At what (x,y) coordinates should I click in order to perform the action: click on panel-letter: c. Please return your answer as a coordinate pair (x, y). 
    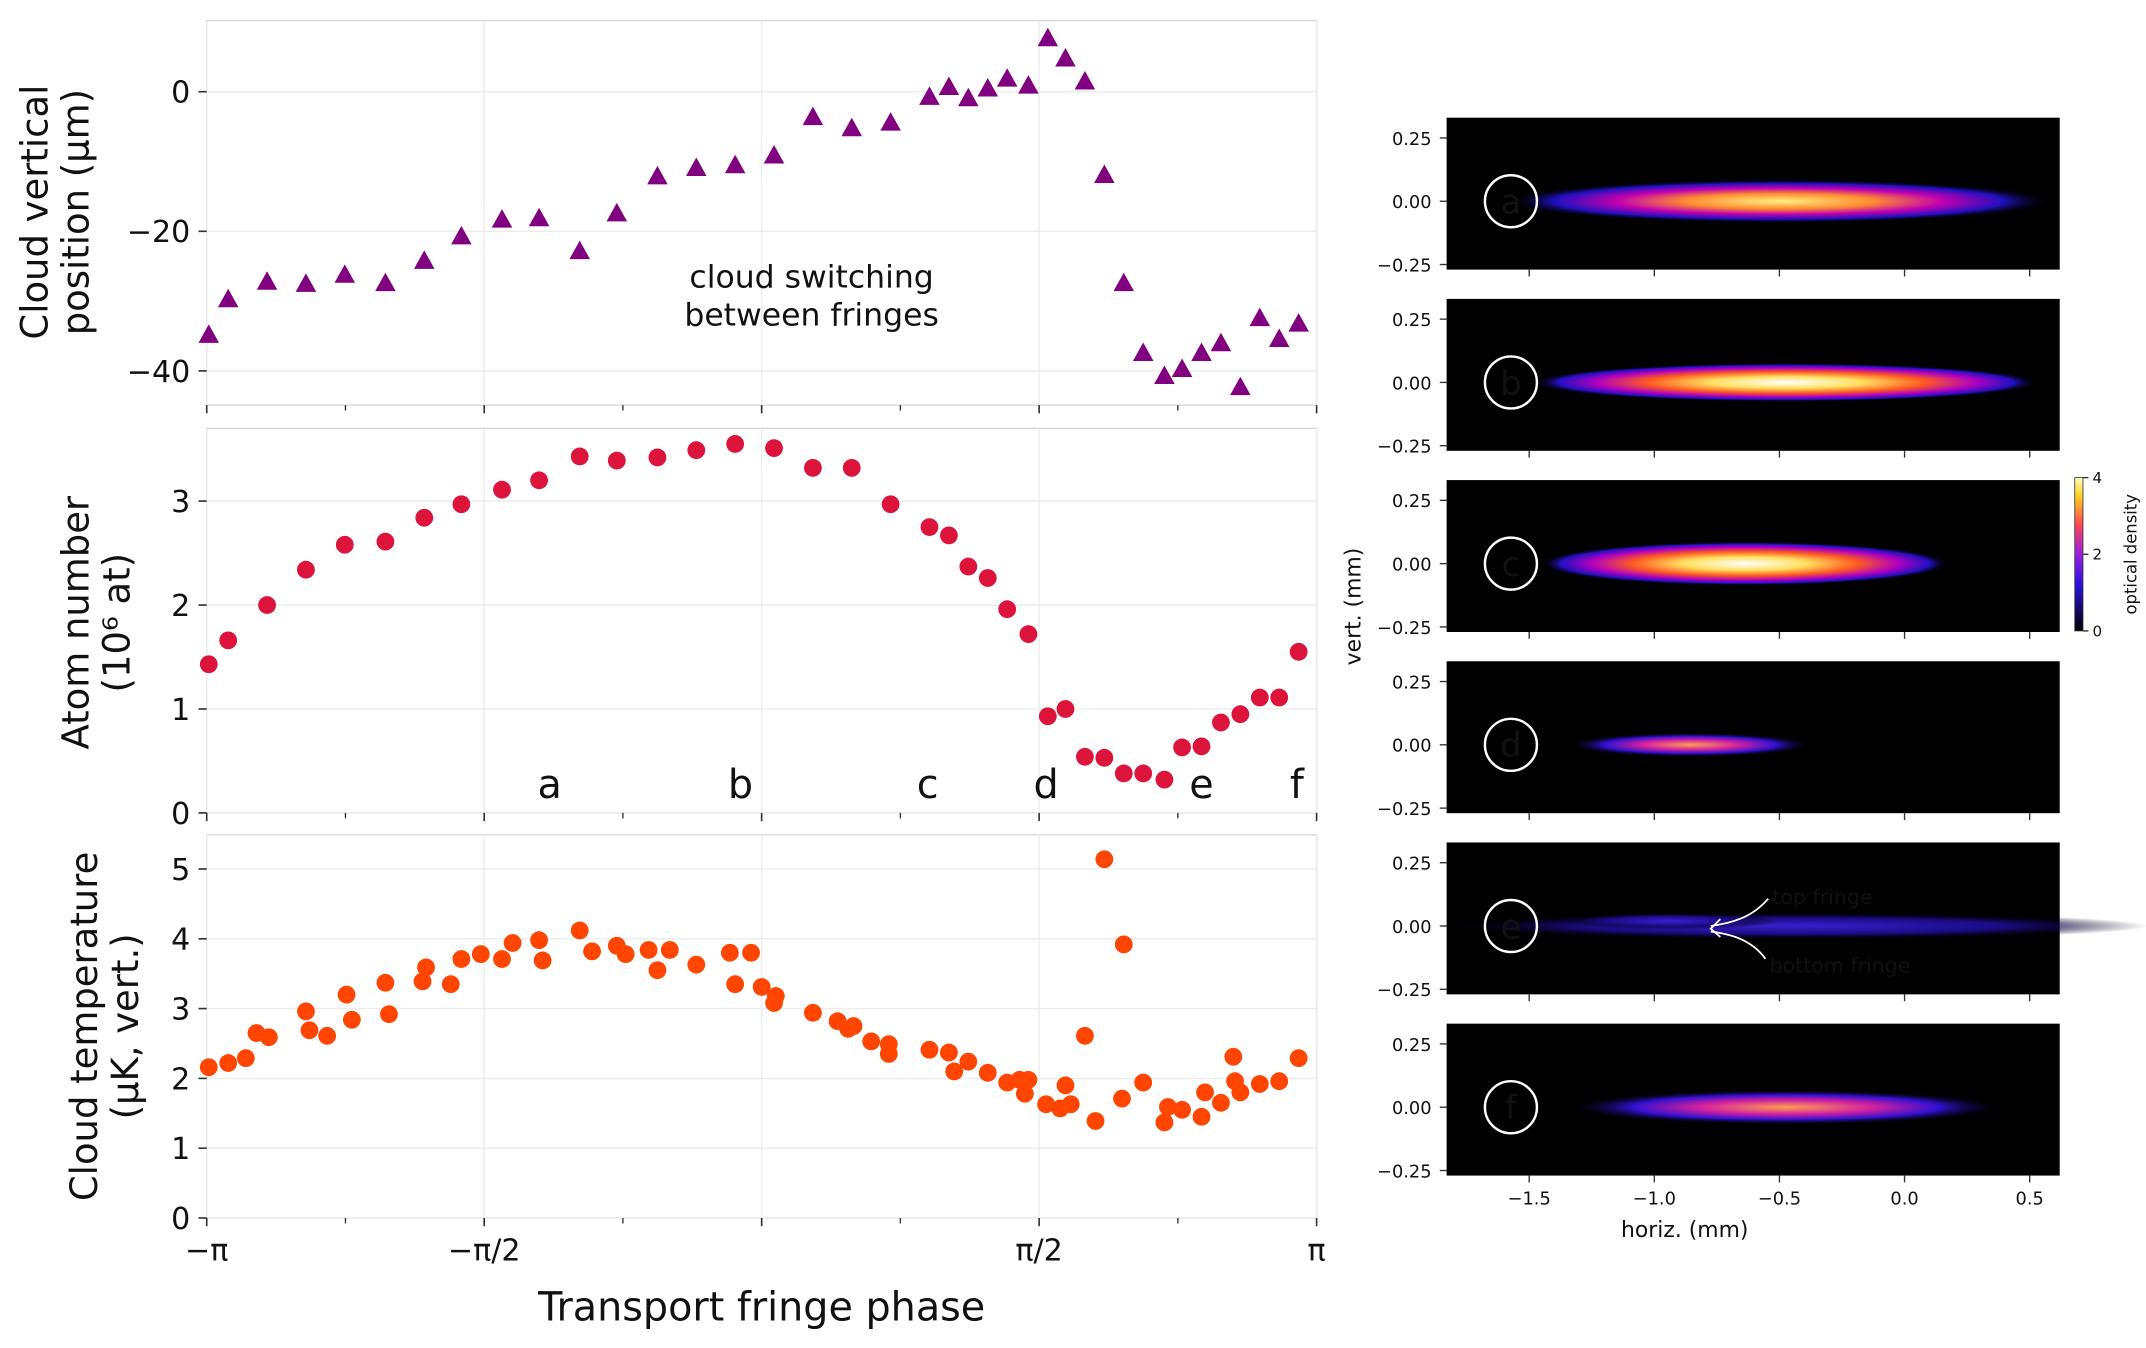
    Looking at the image, I should click on (1511, 565).